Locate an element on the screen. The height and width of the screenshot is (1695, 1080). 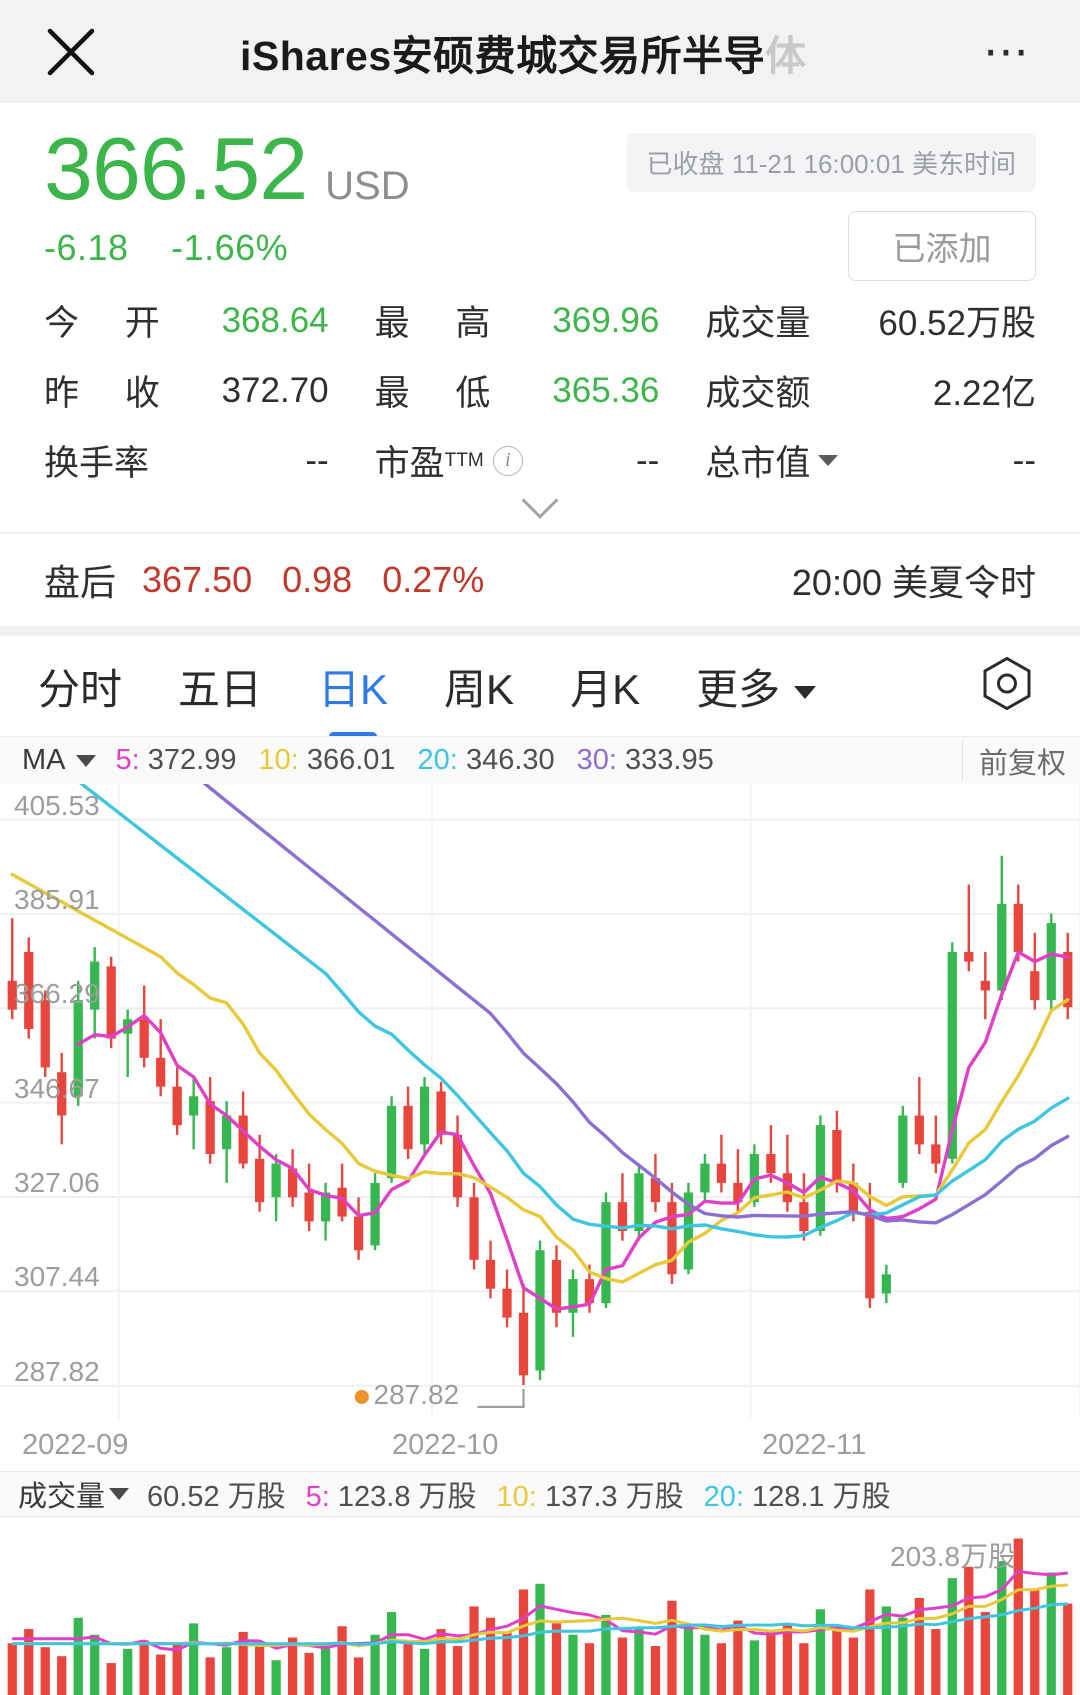
vol-ma5-value: 123.8 万股 is located at coordinates (407, 1497).